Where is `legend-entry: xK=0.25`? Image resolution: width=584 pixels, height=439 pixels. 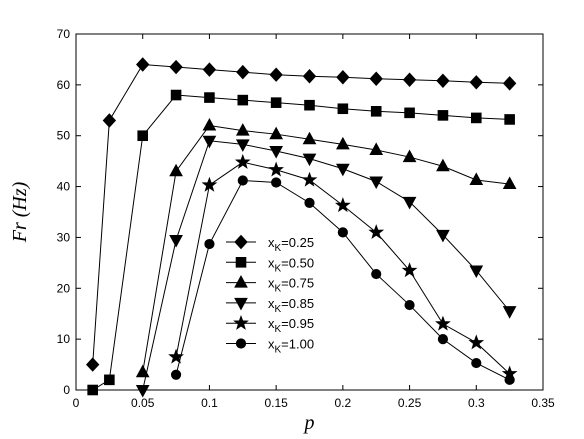
legend-entry: xK=0.25 is located at coordinates (270, 244).